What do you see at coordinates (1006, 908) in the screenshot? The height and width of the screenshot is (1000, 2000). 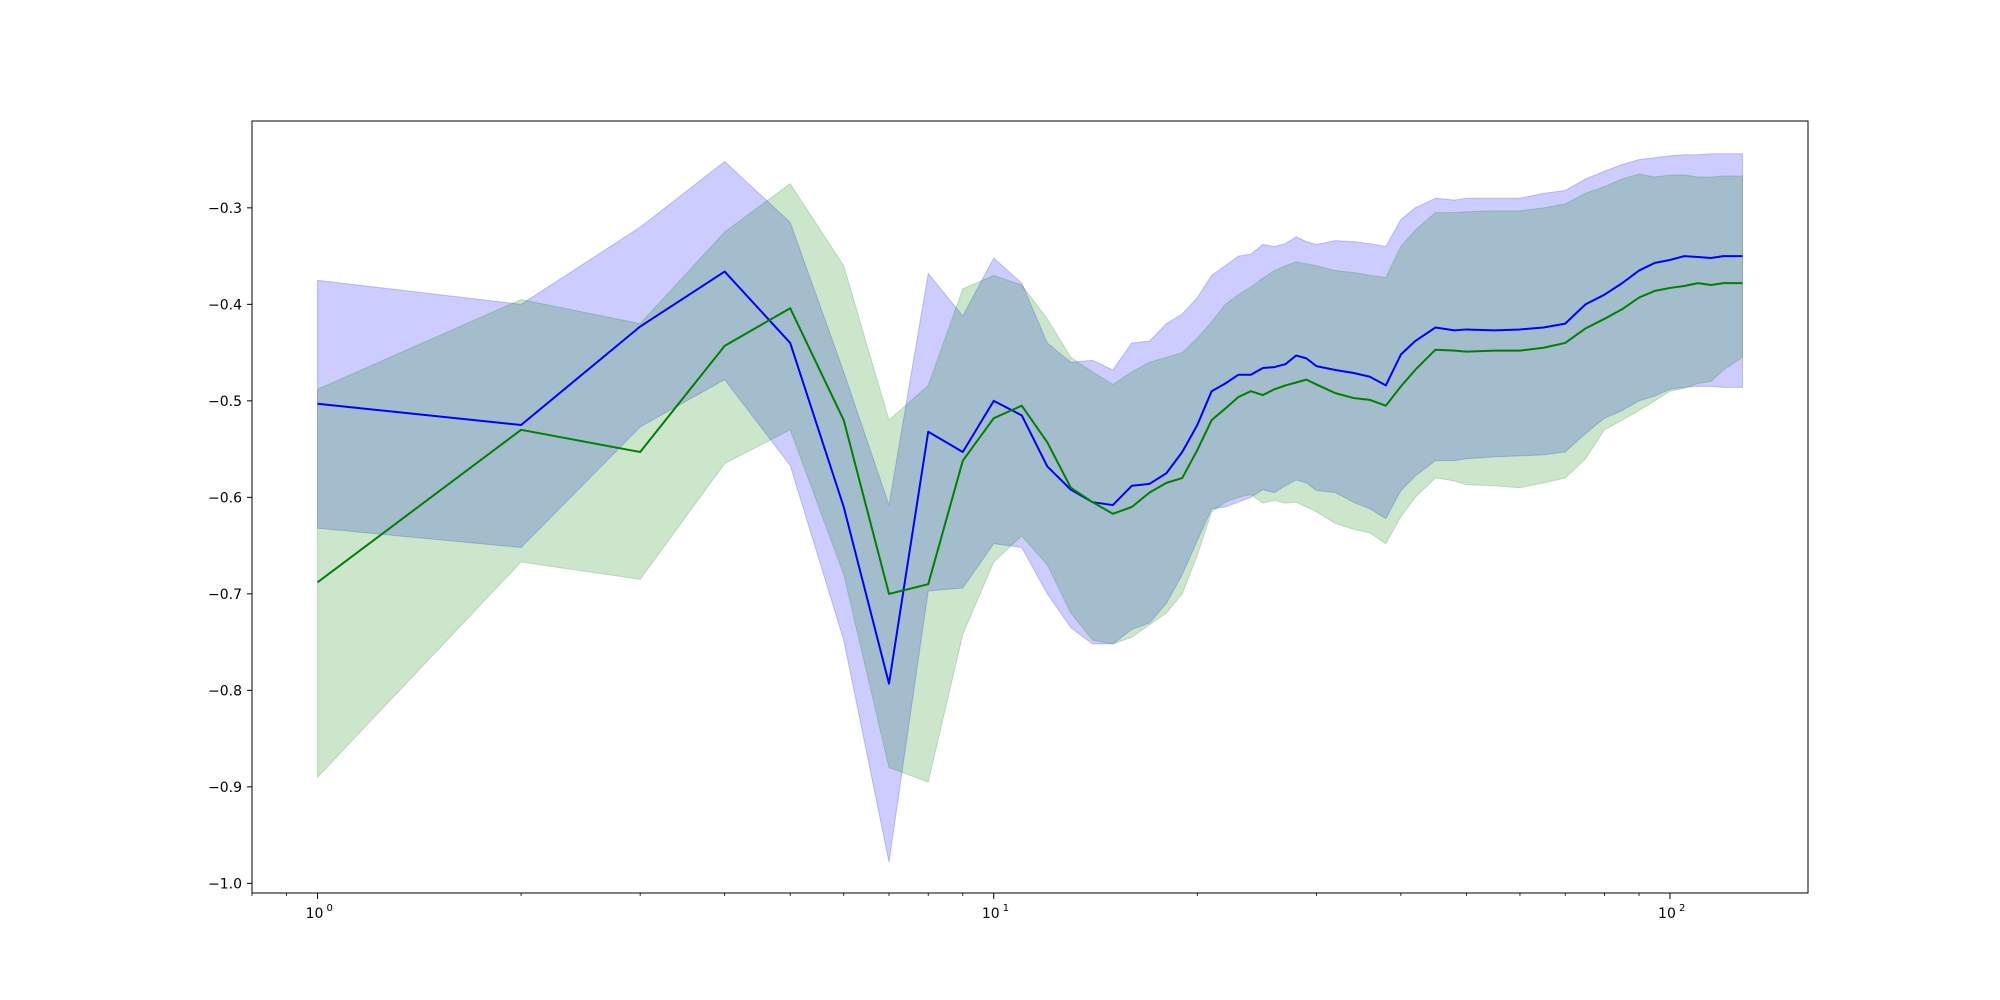 I see `x-tick-exponent: 1` at bounding box center [1006, 908].